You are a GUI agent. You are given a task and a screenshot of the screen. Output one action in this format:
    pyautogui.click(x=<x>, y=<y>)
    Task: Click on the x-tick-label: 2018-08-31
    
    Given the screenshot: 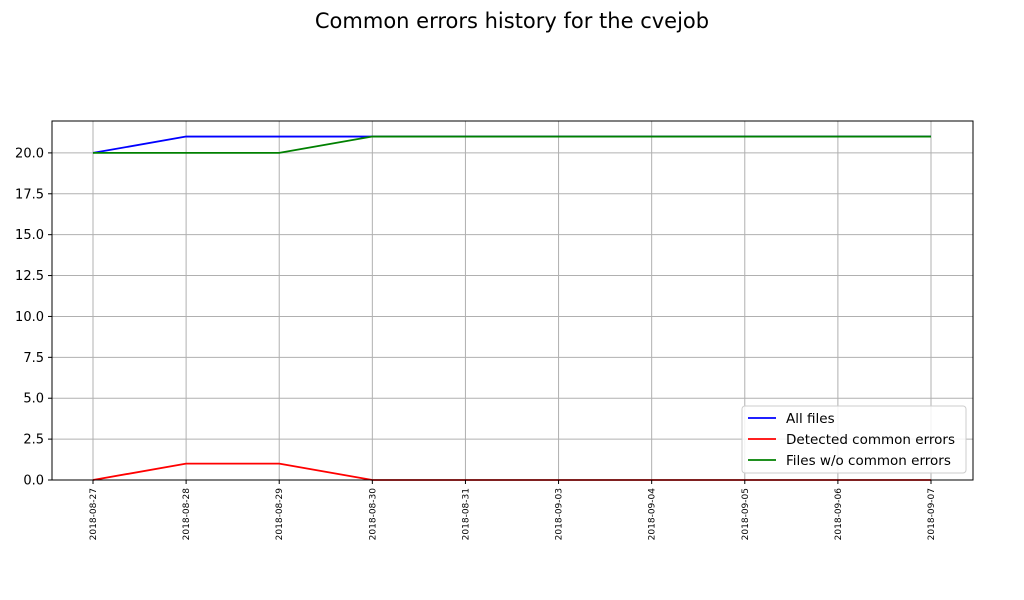 What is the action you would take?
    pyautogui.click(x=466, y=514)
    